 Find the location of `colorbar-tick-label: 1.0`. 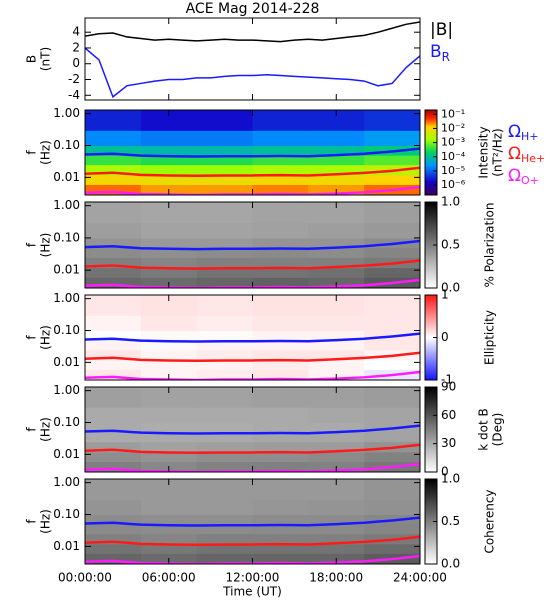

colorbar-tick-label: 1.0 is located at coordinates (450, 479).